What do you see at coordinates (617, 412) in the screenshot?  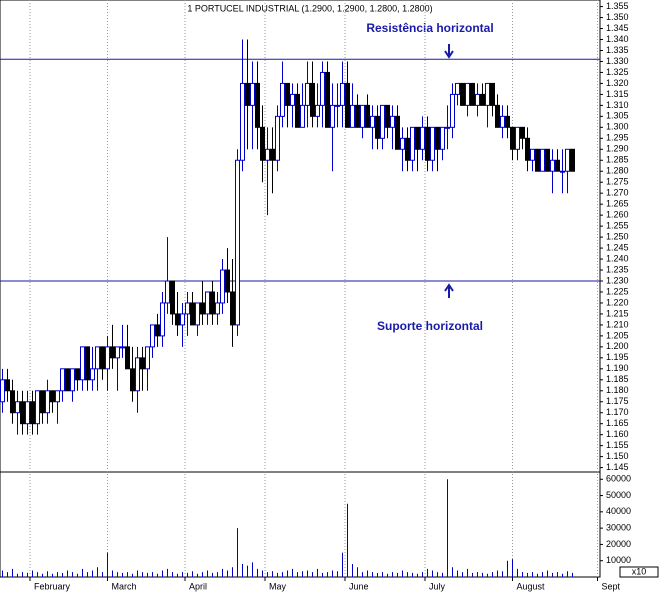 I see `y-tick-label: 1.170` at bounding box center [617, 412].